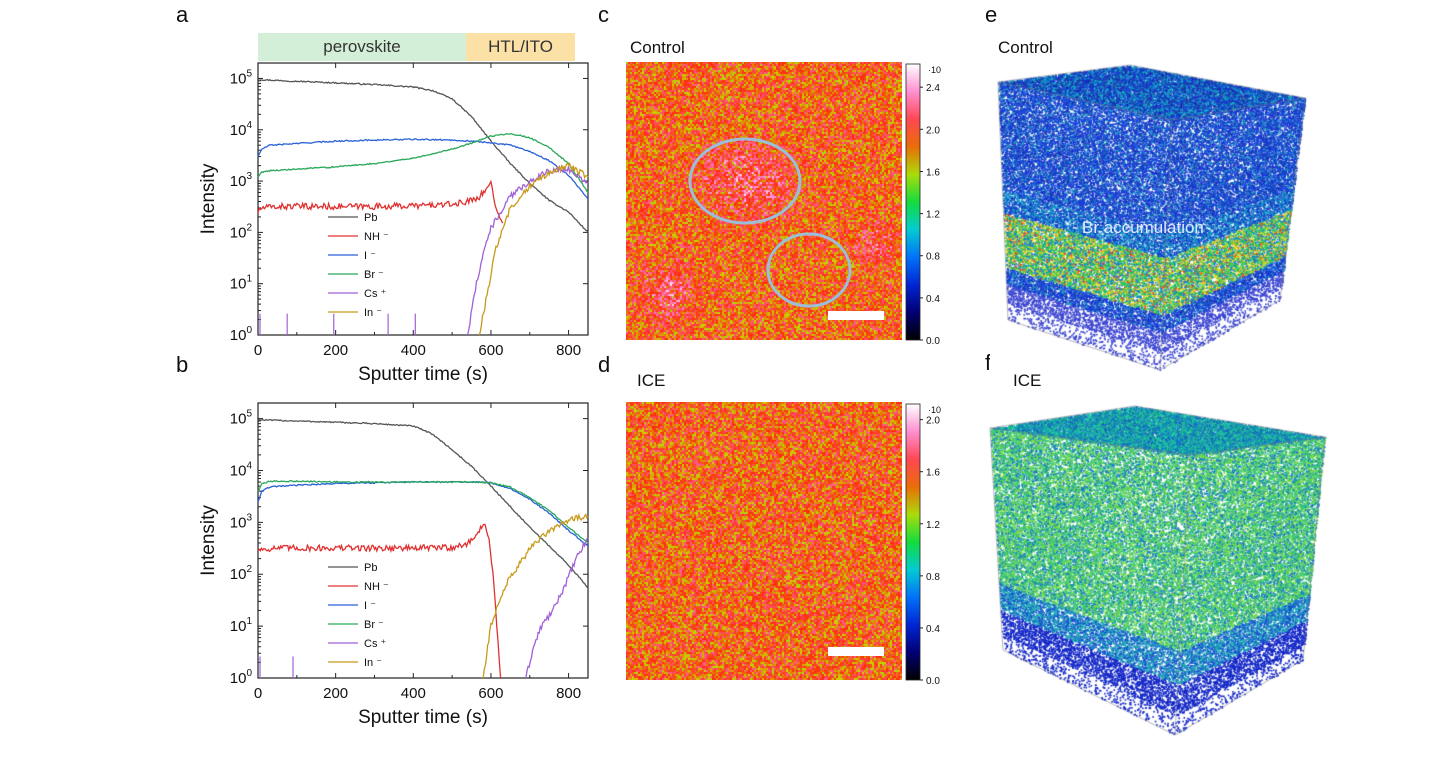 This screenshot has height=763, width=1435. Describe the element at coordinates (249, 330) in the screenshot. I see `y-tick-exponent: 0` at that location.